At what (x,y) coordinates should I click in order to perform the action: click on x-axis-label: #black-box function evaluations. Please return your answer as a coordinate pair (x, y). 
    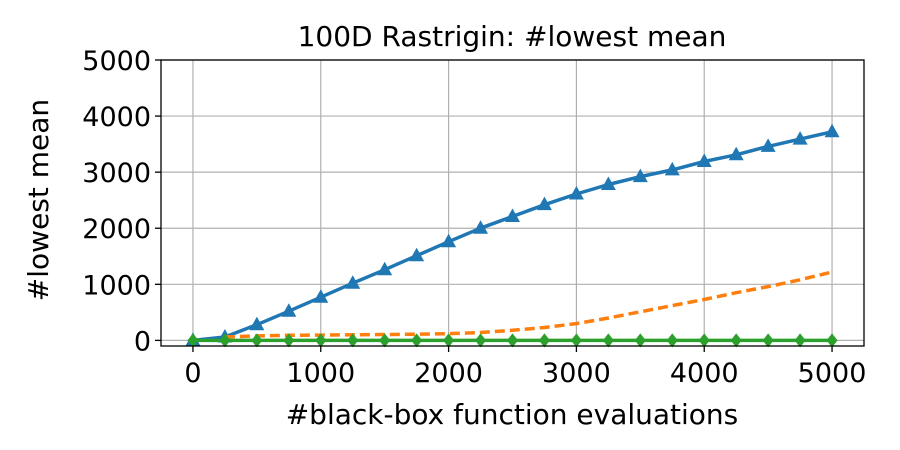
    Looking at the image, I should click on (512, 414).